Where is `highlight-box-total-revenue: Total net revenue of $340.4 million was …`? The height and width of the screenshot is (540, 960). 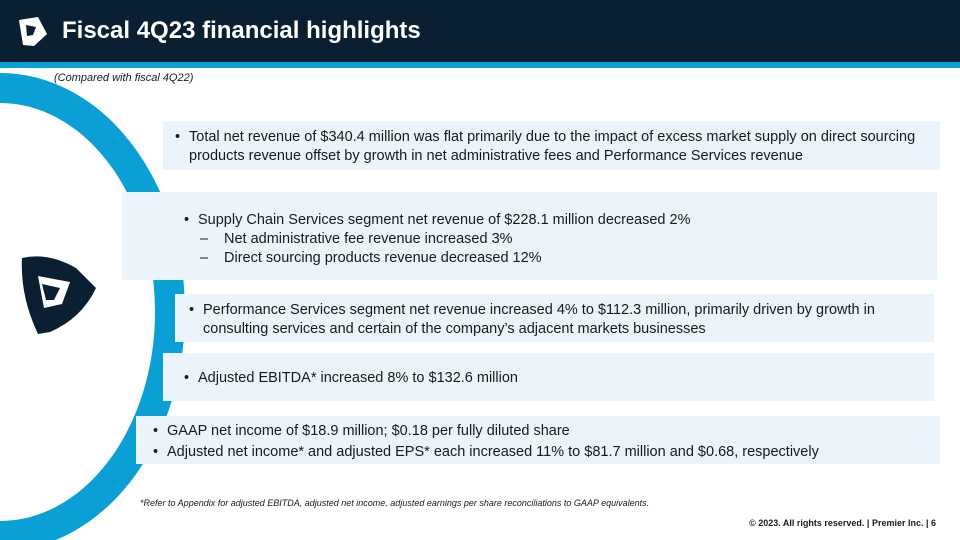
highlight-box-total-revenue: Total net revenue of $340.4 million was … is located at coordinates (551, 145).